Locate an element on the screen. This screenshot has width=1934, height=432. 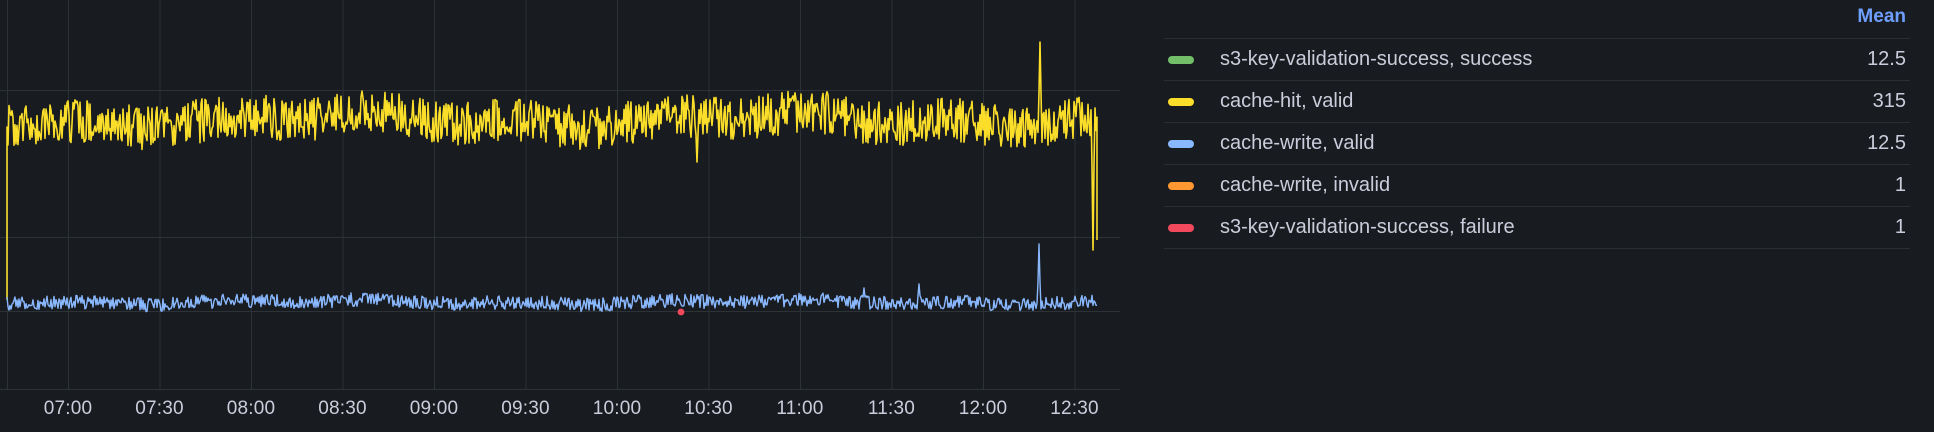
series-line is located at coordinates (551, 278).